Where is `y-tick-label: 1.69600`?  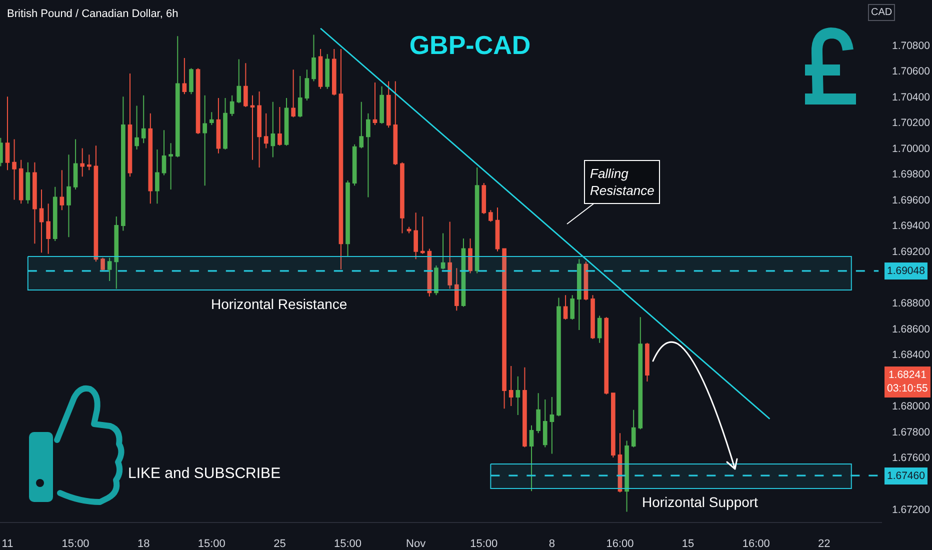
y-tick-label: 1.69600 is located at coordinates (911, 200).